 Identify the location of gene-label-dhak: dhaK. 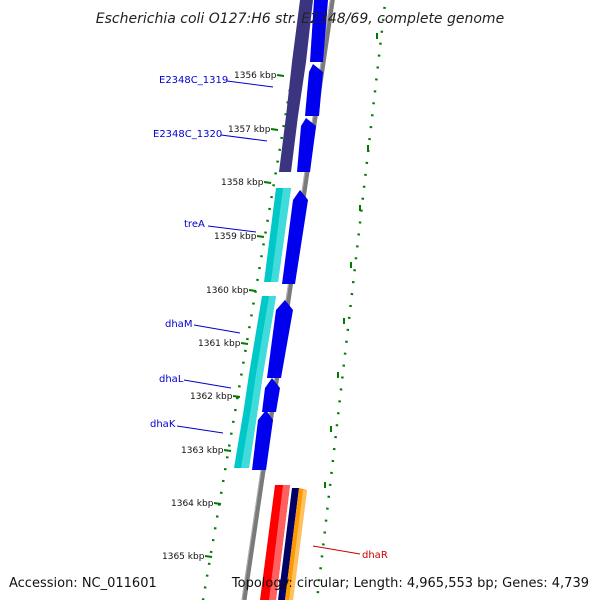
(163, 424).